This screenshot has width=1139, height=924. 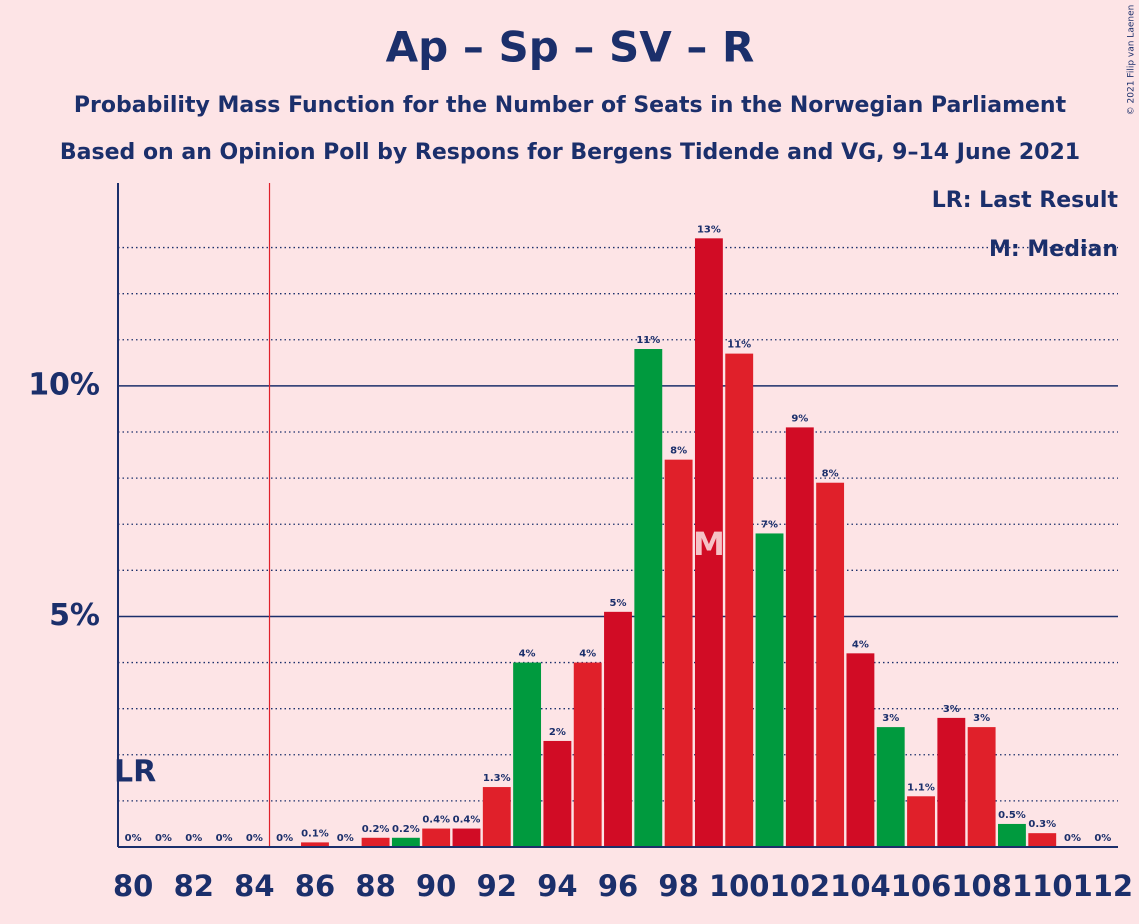 What do you see at coordinates (618, 886) in the screenshot?
I see `x-tick-label: 96` at bounding box center [618, 886].